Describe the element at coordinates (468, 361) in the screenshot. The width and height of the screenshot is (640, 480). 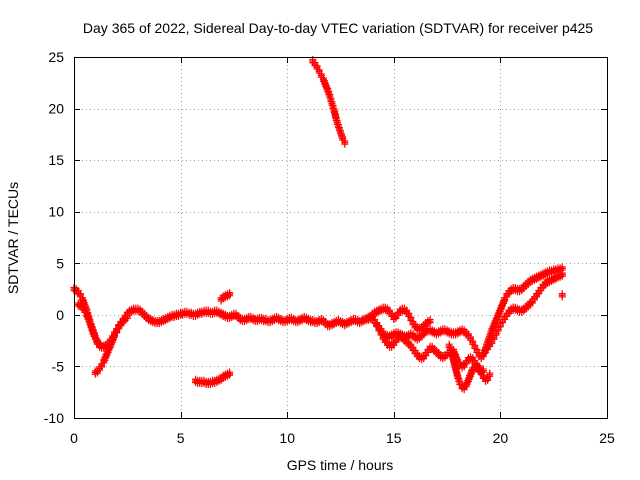
I see `series-late-mid-branch` at that location.